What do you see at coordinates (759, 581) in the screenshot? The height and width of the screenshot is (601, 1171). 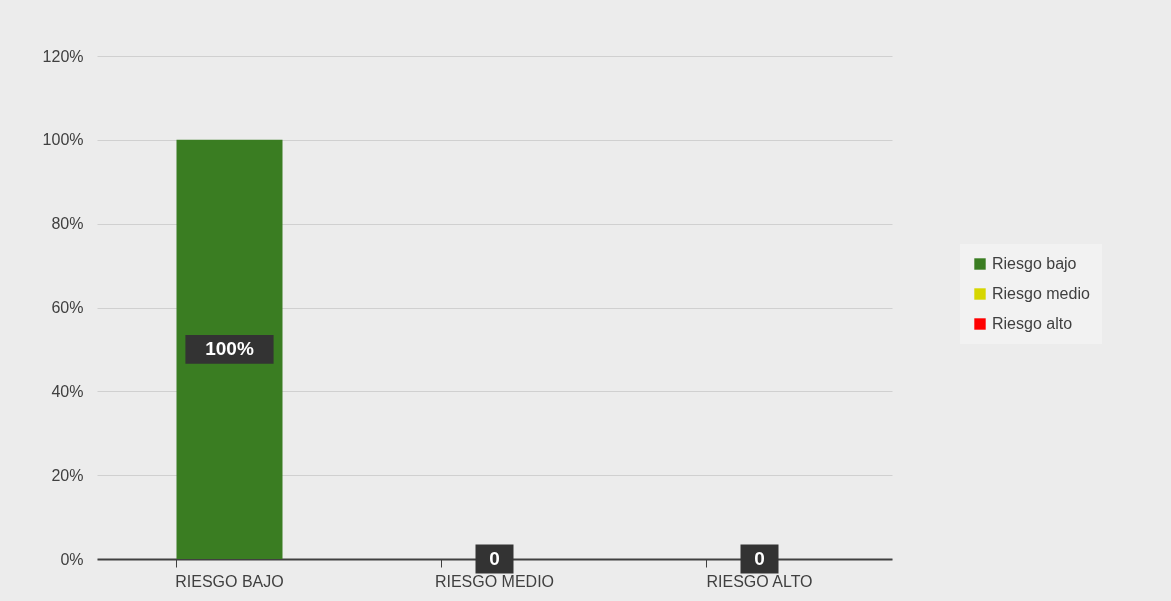 I see `x-tick-label: RIESGO ALTO` at bounding box center [759, 581].